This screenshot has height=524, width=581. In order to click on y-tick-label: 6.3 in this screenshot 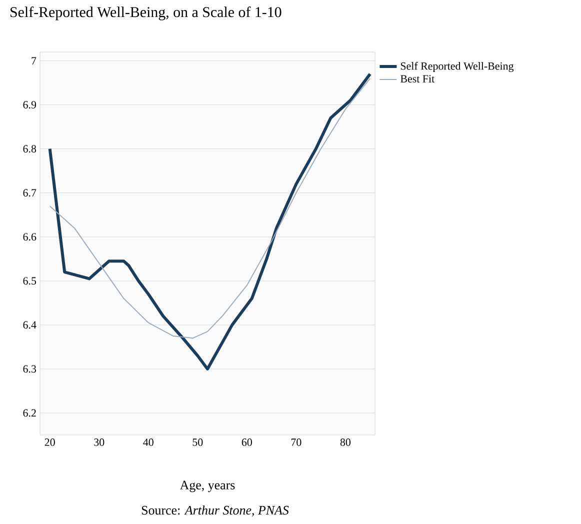, I will do `click(29, 369)`.